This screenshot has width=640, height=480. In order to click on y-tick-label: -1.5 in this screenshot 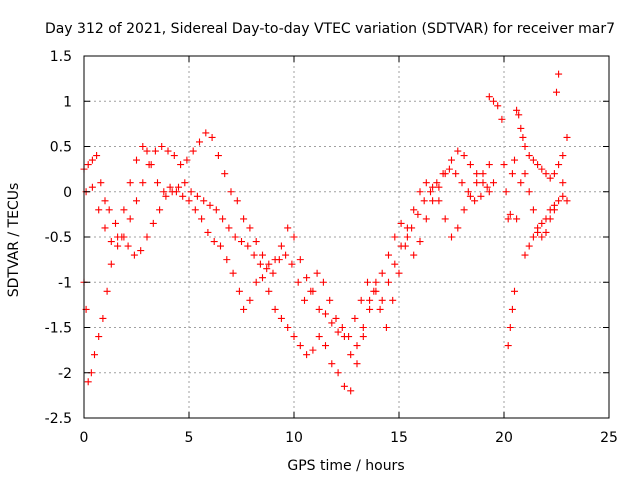, I will do `click(58, 329)`.